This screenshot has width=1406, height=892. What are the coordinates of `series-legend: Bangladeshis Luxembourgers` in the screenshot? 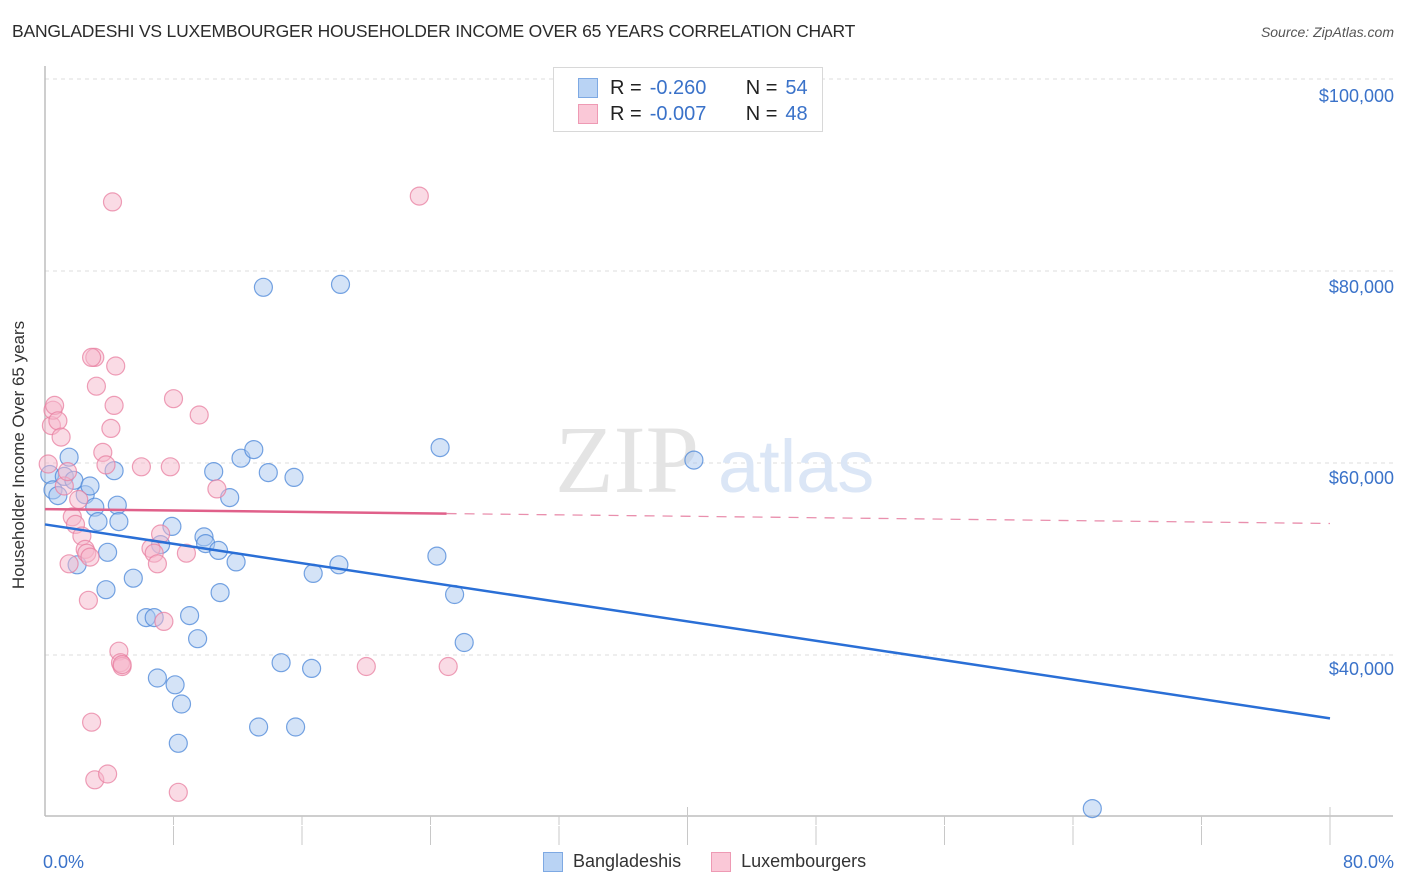 It's located at (719, 861).